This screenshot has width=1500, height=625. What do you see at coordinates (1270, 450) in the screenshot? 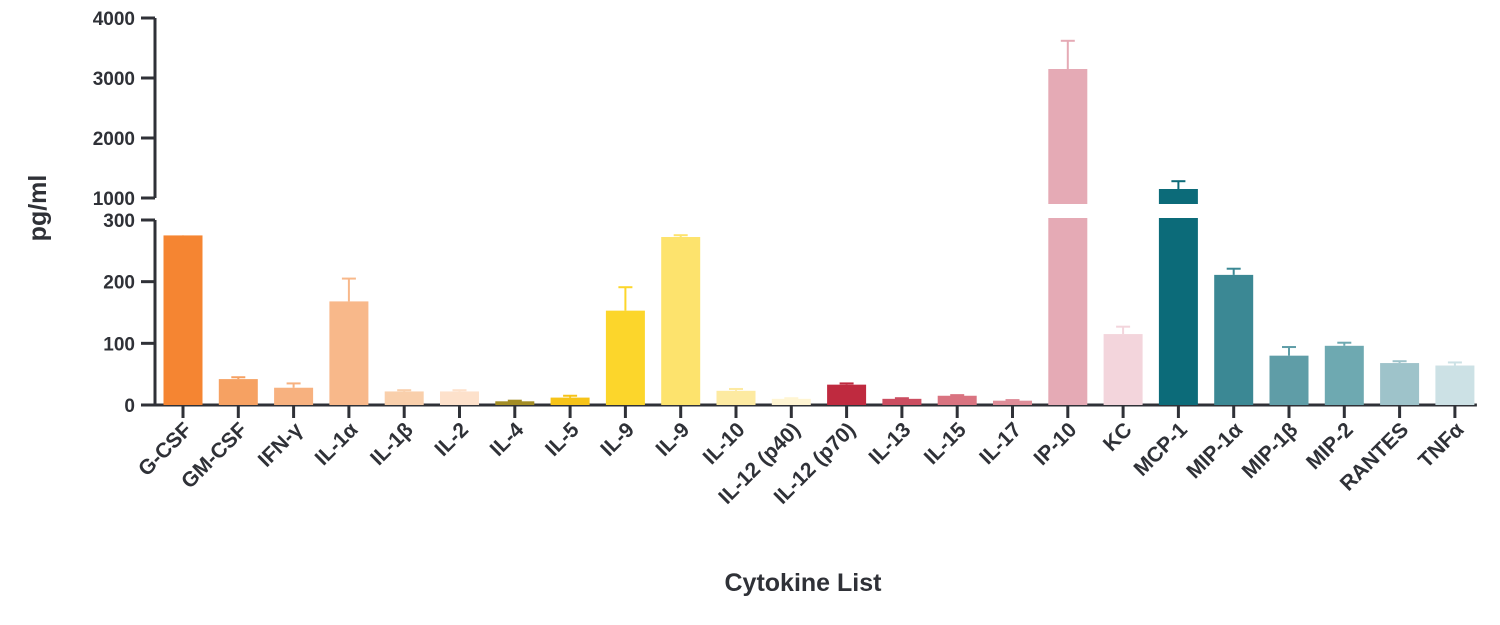
I see `category-label: MIP-1β` at bounding box center [1270, 450].